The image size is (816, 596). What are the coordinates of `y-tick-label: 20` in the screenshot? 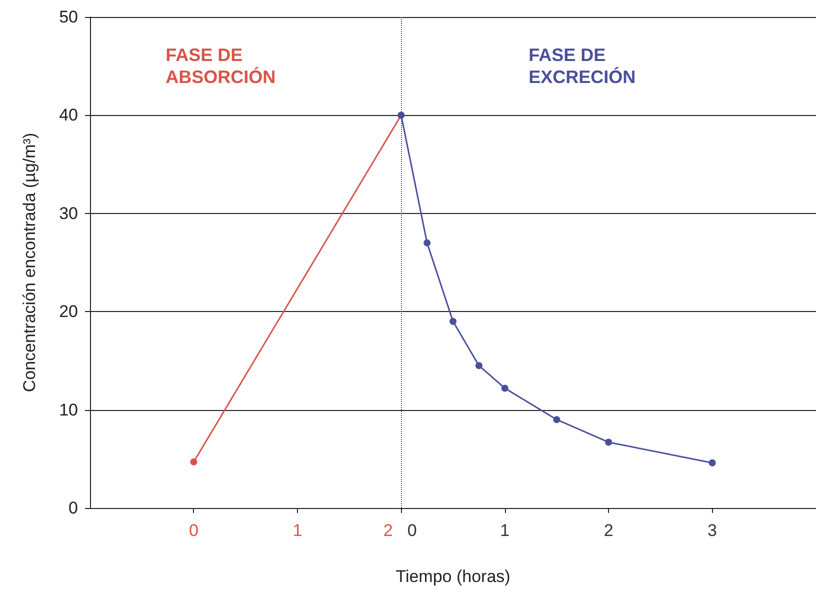 It's located at (68, 312).